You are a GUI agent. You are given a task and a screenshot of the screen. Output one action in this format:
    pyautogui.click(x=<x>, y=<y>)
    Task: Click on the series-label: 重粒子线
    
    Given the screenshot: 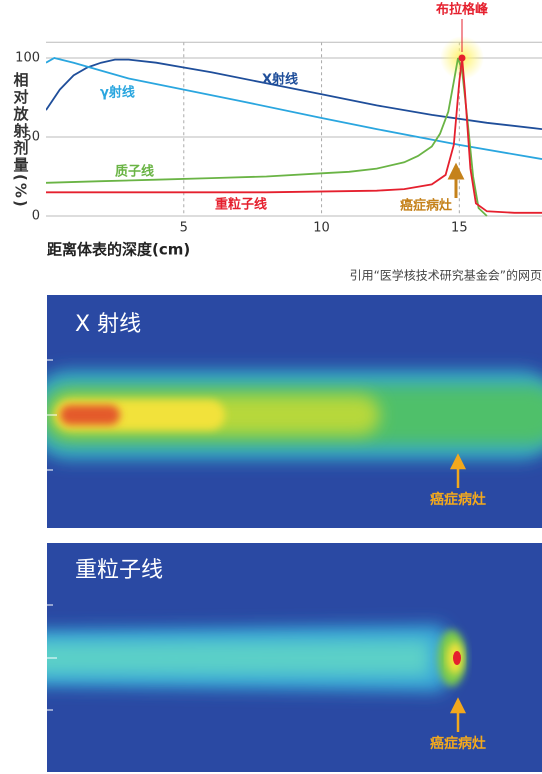 What is the action you would take?
    pyautogui.click(x=241, y=205)
    